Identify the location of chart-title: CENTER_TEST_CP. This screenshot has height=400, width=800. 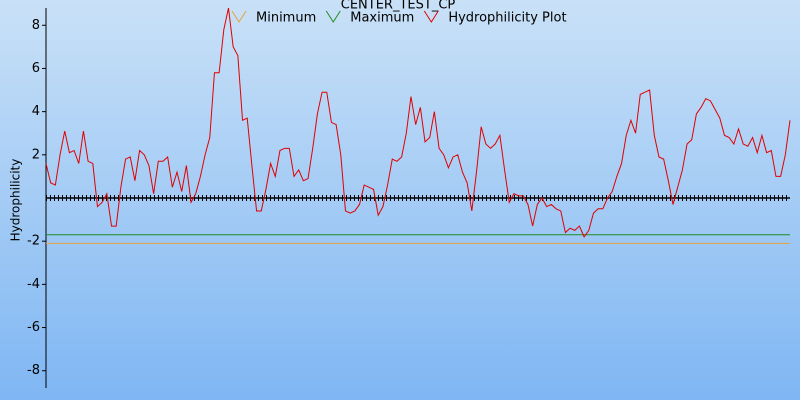
(398, 6).